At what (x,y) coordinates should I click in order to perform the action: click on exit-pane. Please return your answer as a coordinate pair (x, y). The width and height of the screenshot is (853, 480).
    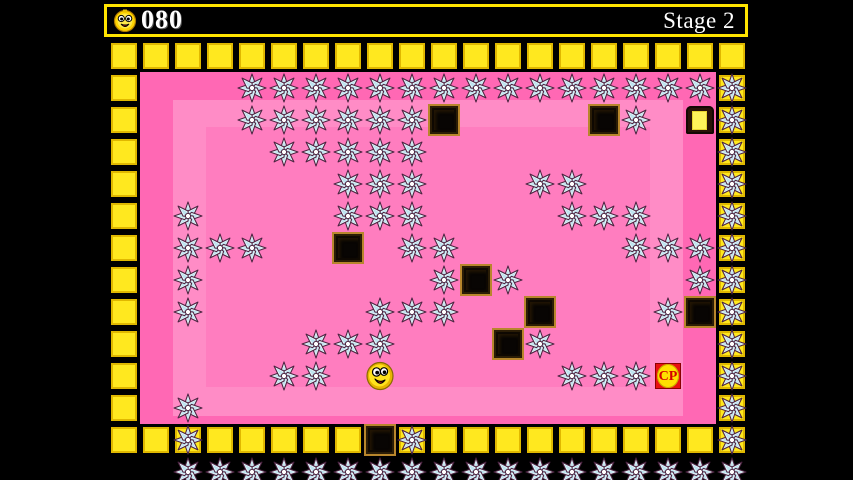
    Looking at the image, I should click on (699, 120).